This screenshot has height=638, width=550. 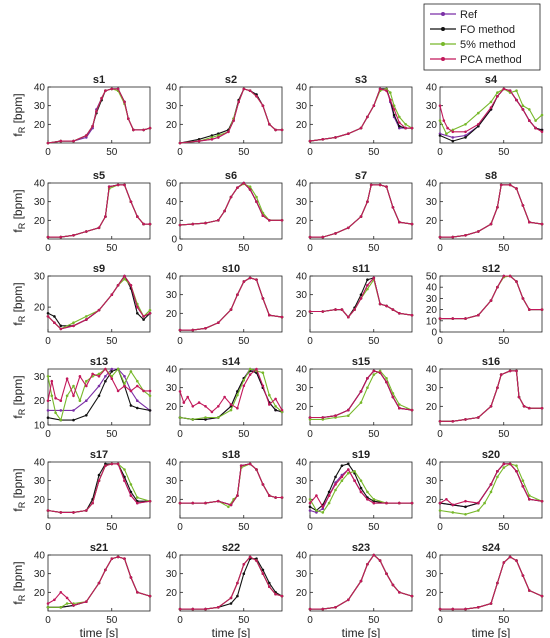 I want to click on panel-title: s1, so click(x=99, y=80).